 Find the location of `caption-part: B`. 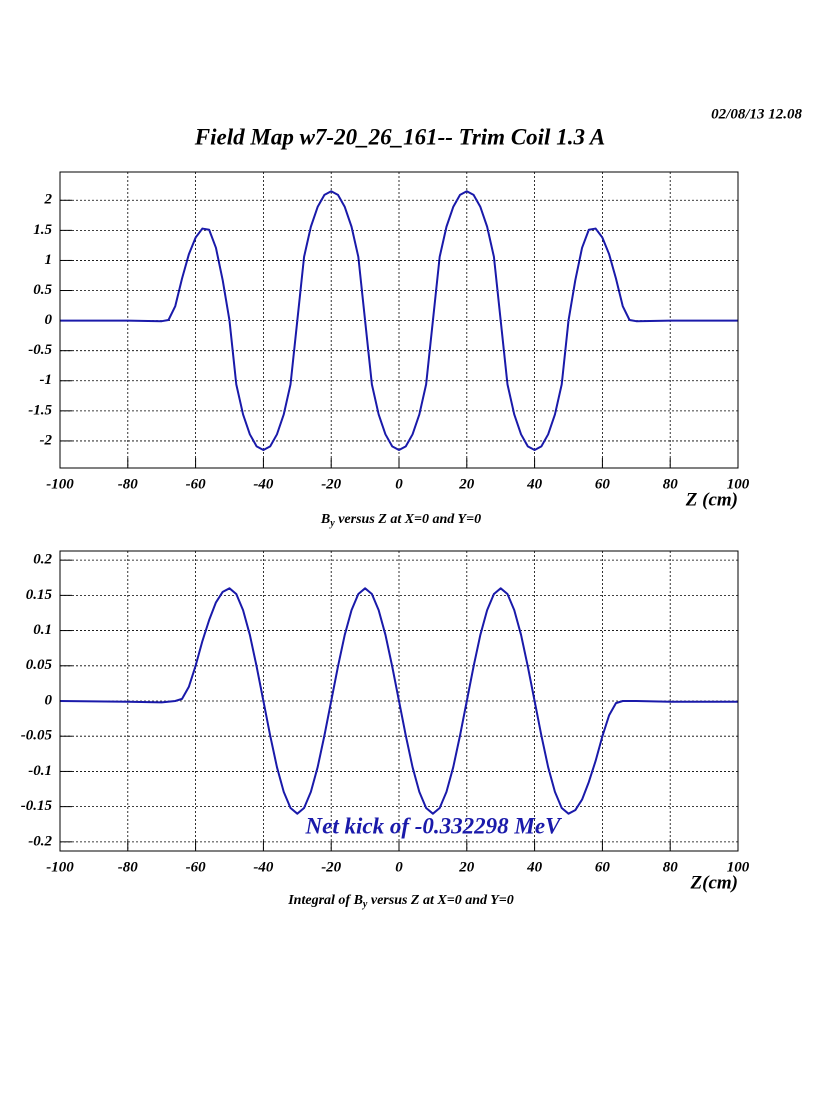

caption-part: B is located at coordinates (325, 519).